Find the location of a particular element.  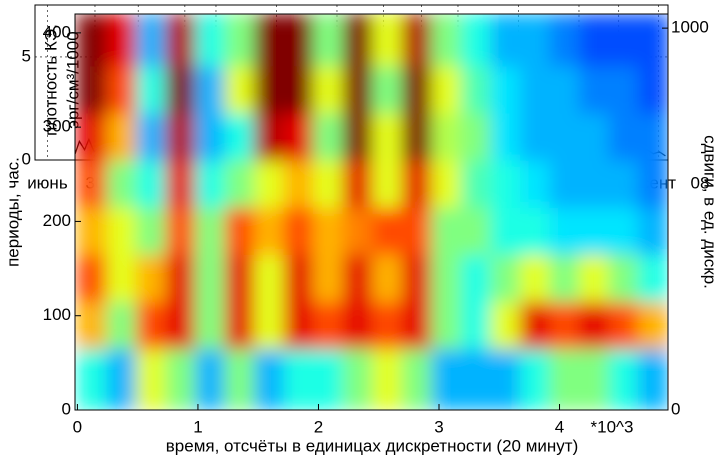

y-axis-label: периоды, час. is located at coordinates (12, 212).